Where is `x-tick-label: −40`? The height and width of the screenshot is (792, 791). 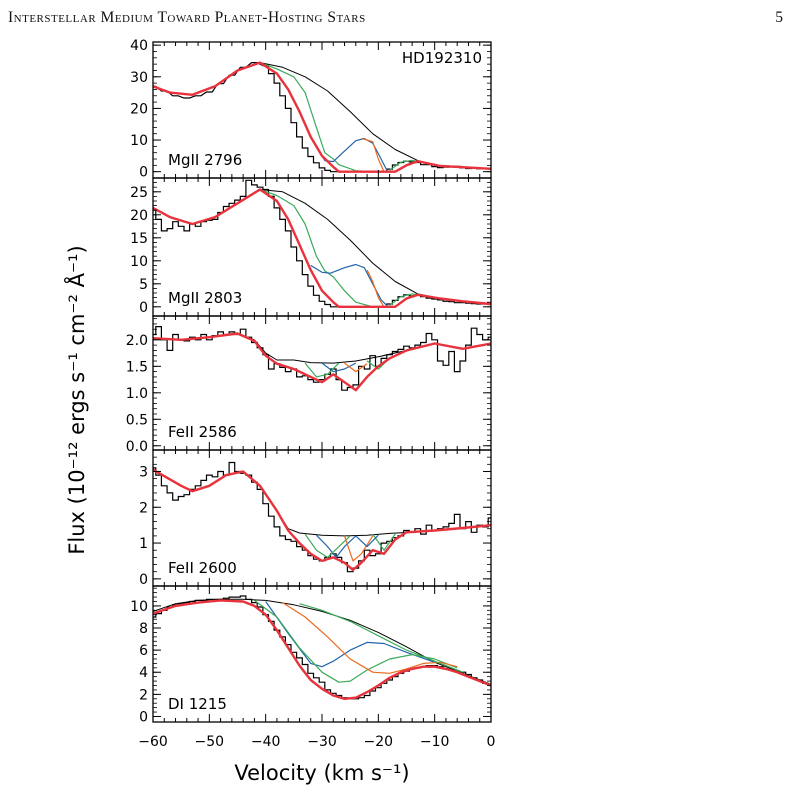
x-tick-label: −40 is located at coordinates (266, 742).